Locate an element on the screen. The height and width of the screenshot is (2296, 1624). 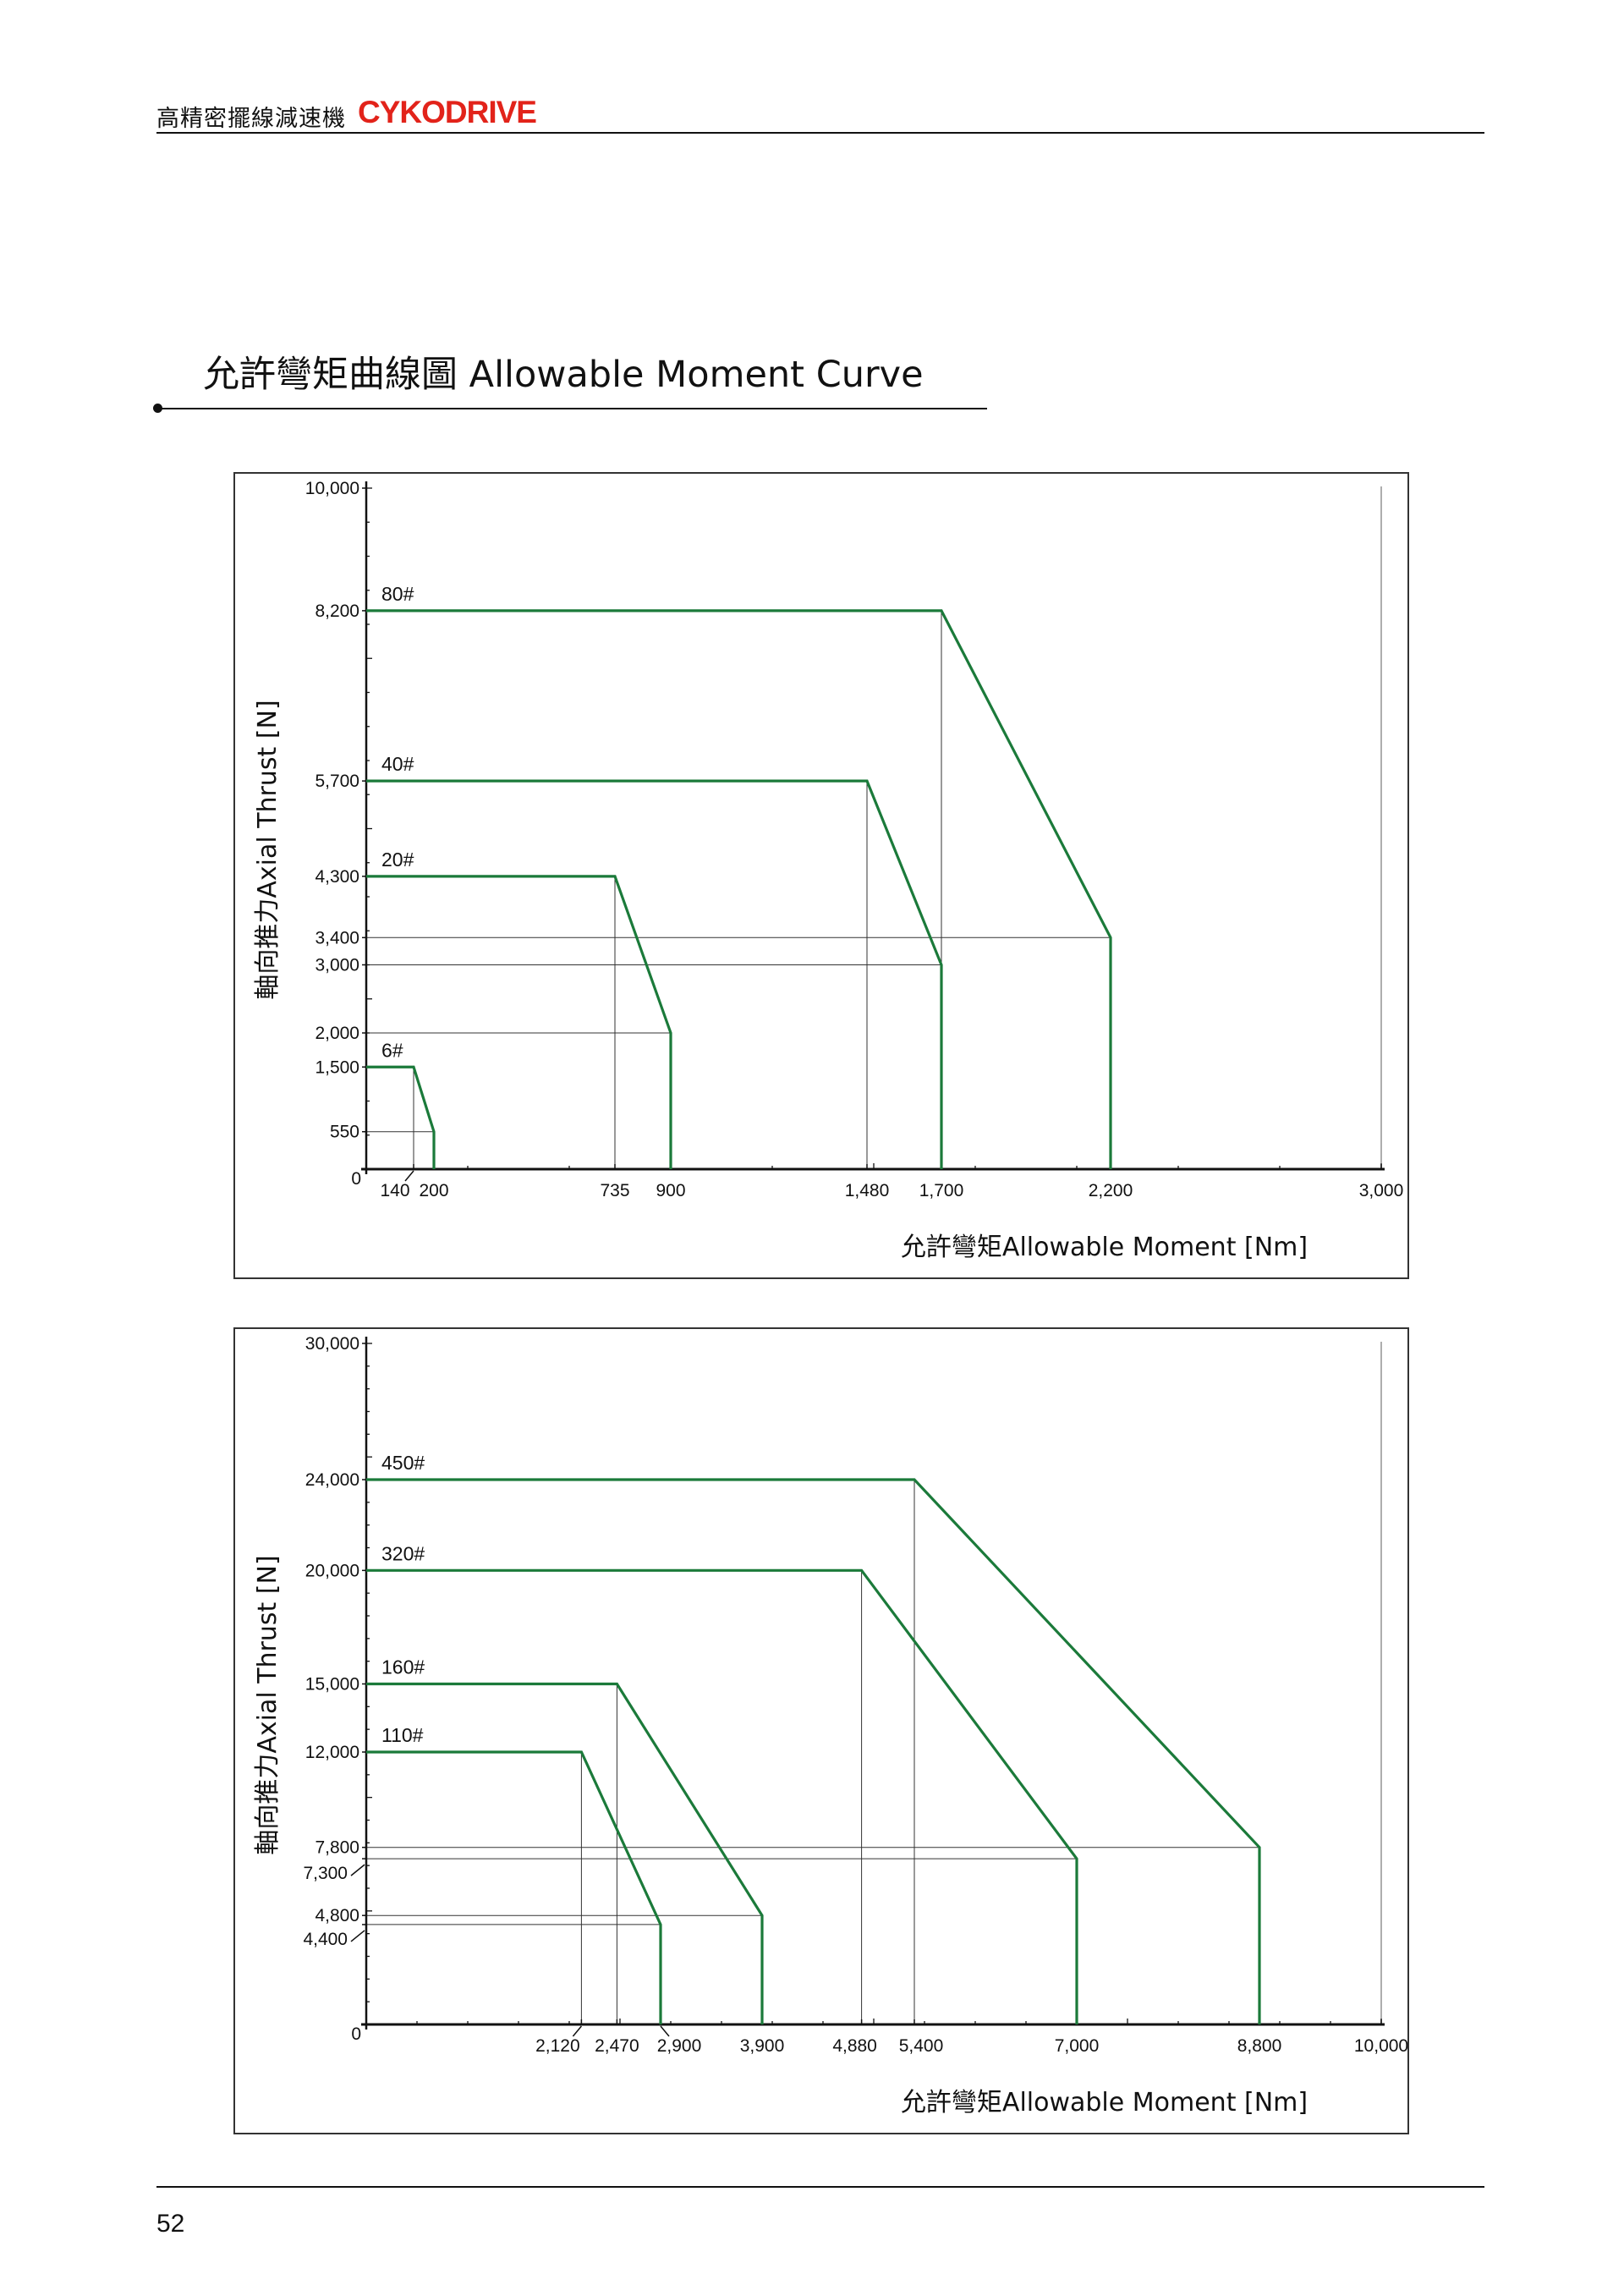
y-tick-label: 4,400 is located at coordinates (325, 1939).